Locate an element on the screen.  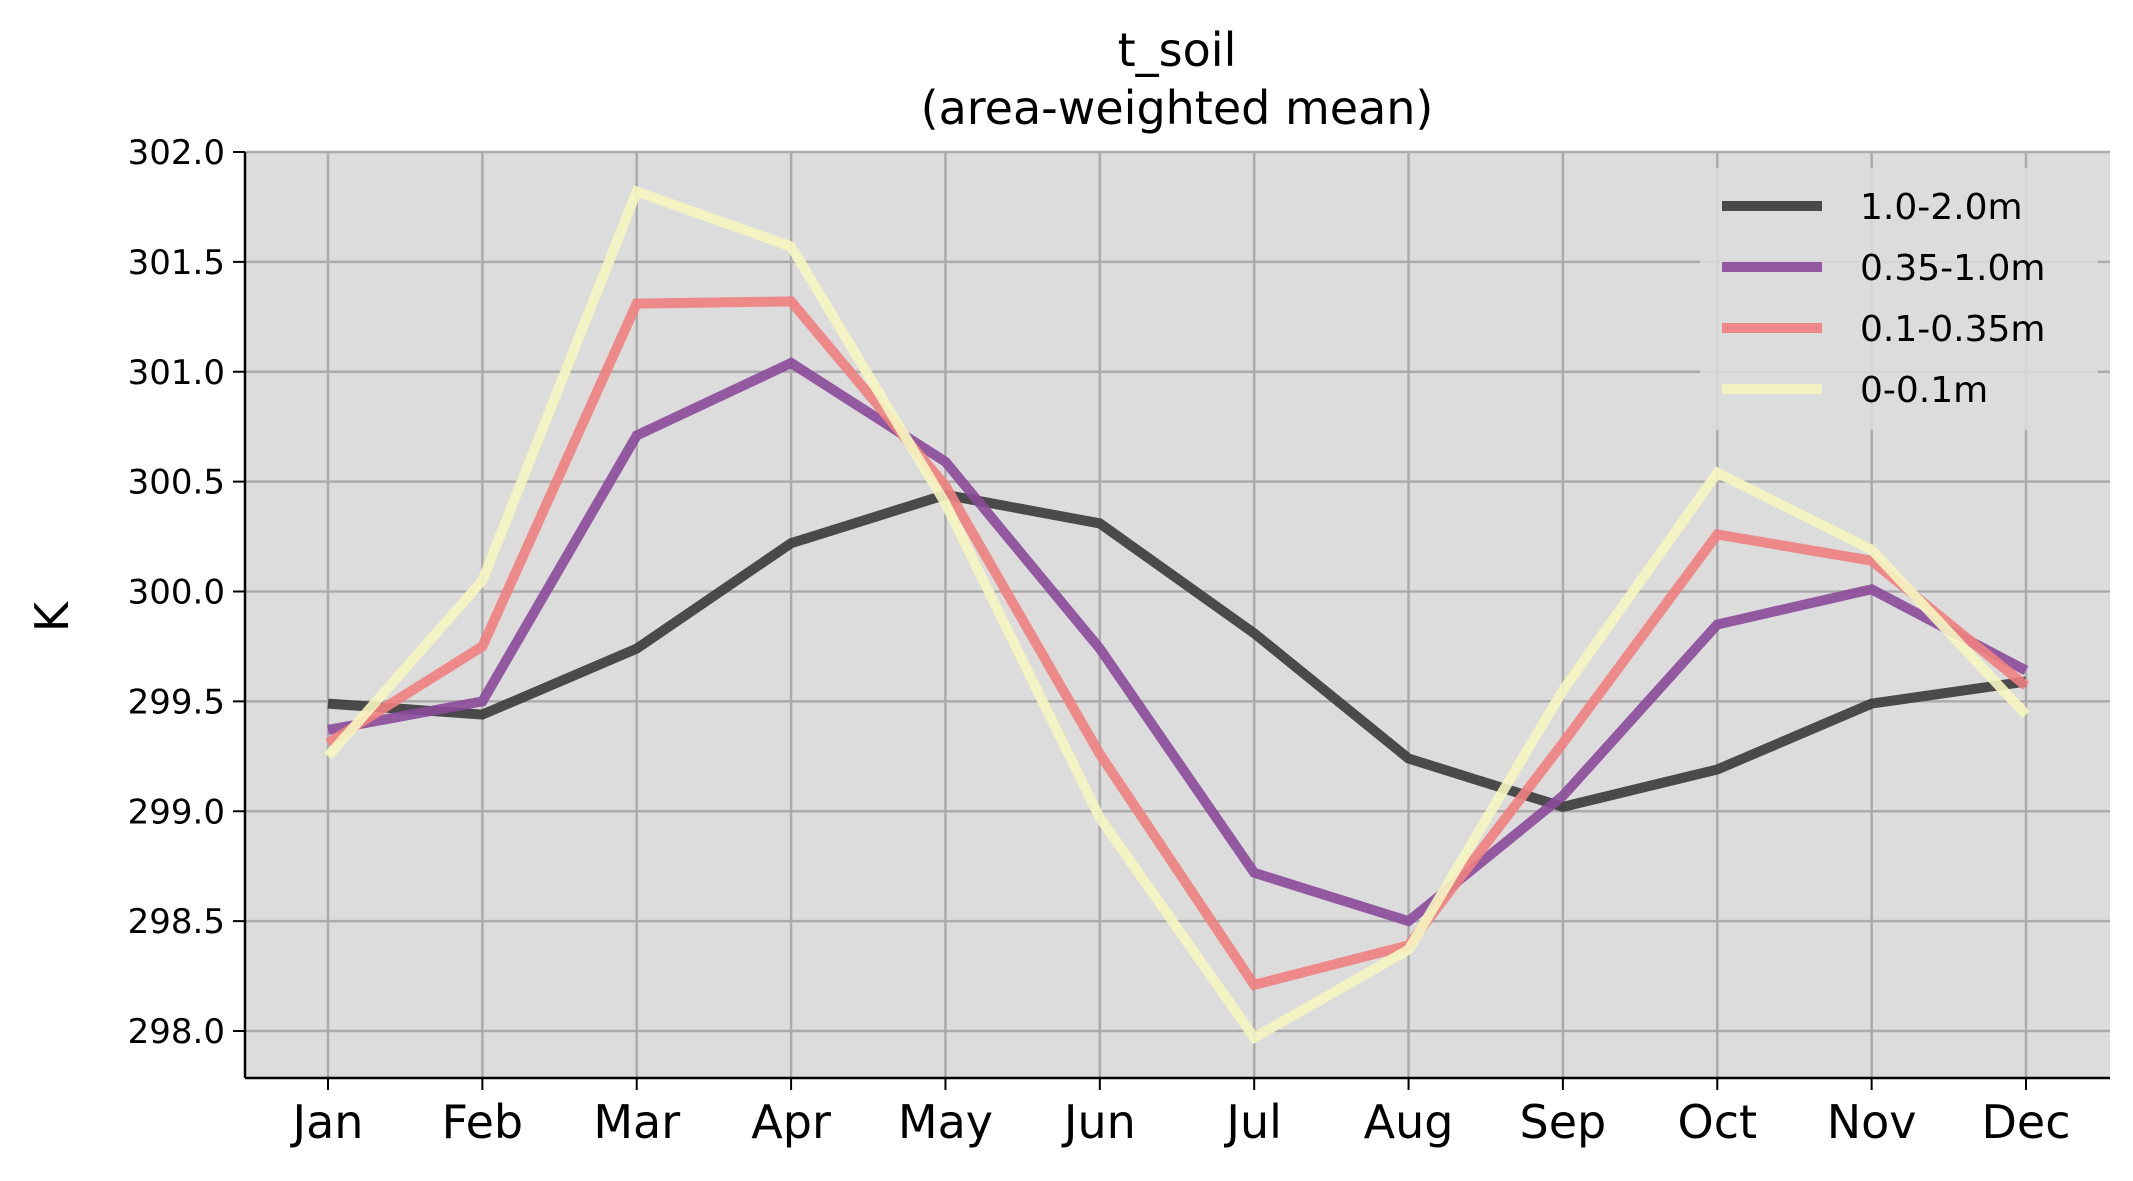
x-tick-label: Jan is located at coordinates (327, 1122).